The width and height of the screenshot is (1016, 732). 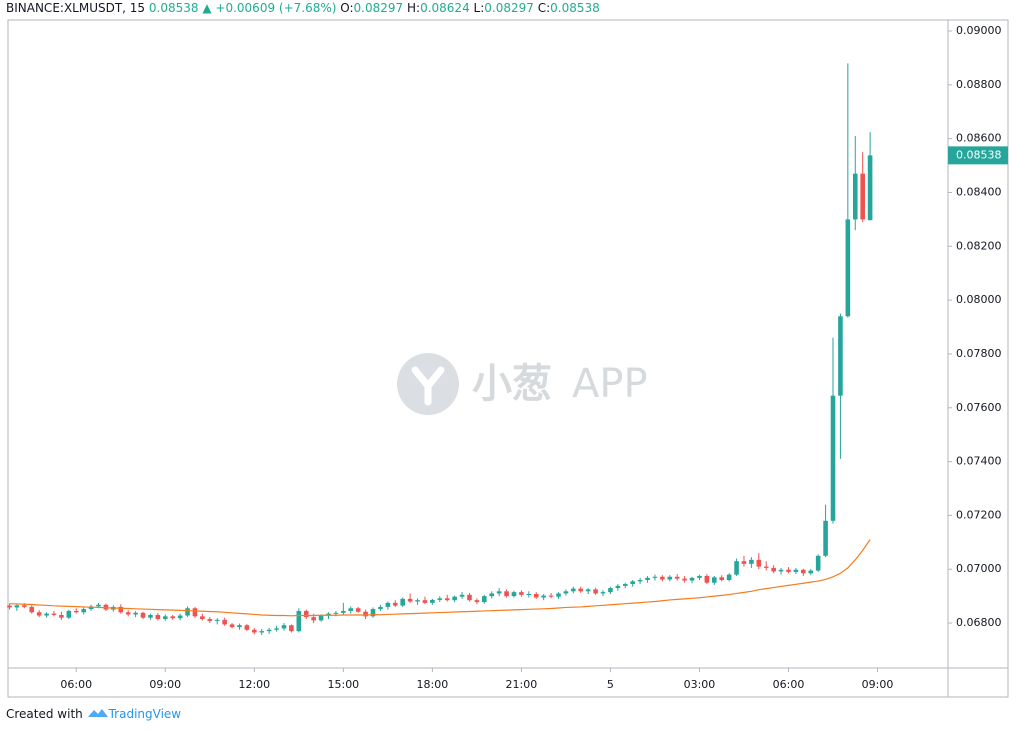 What do you see at coordinates (544, 8) in the screenshot?
I see `c-label: C:` at bounding box center [544, 8].